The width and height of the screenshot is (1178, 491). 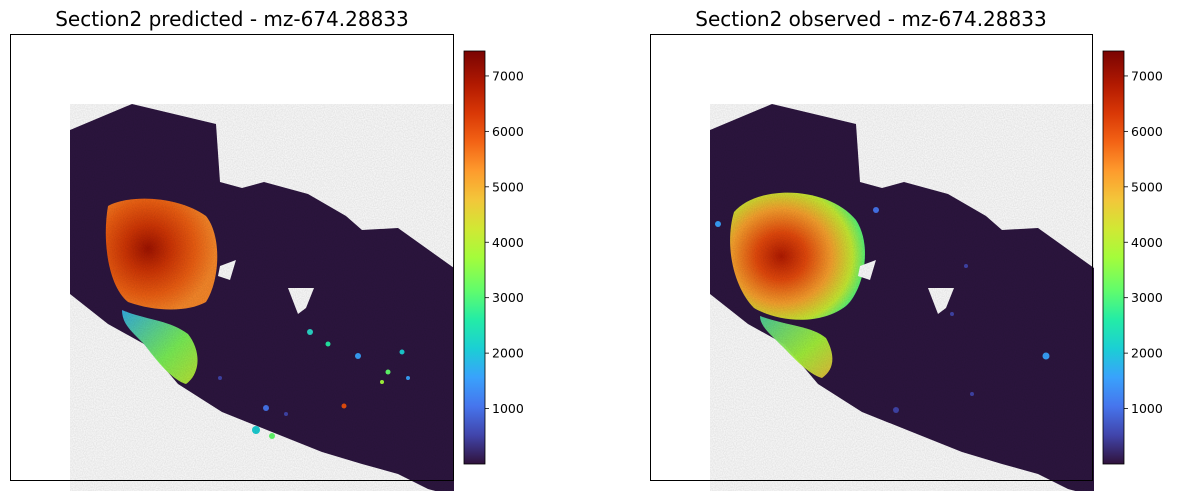 I want to click on colorbar-ticks-observed: 1000 2000 3000 4000 5000 6000 7000, so click(x=1143, y=242).